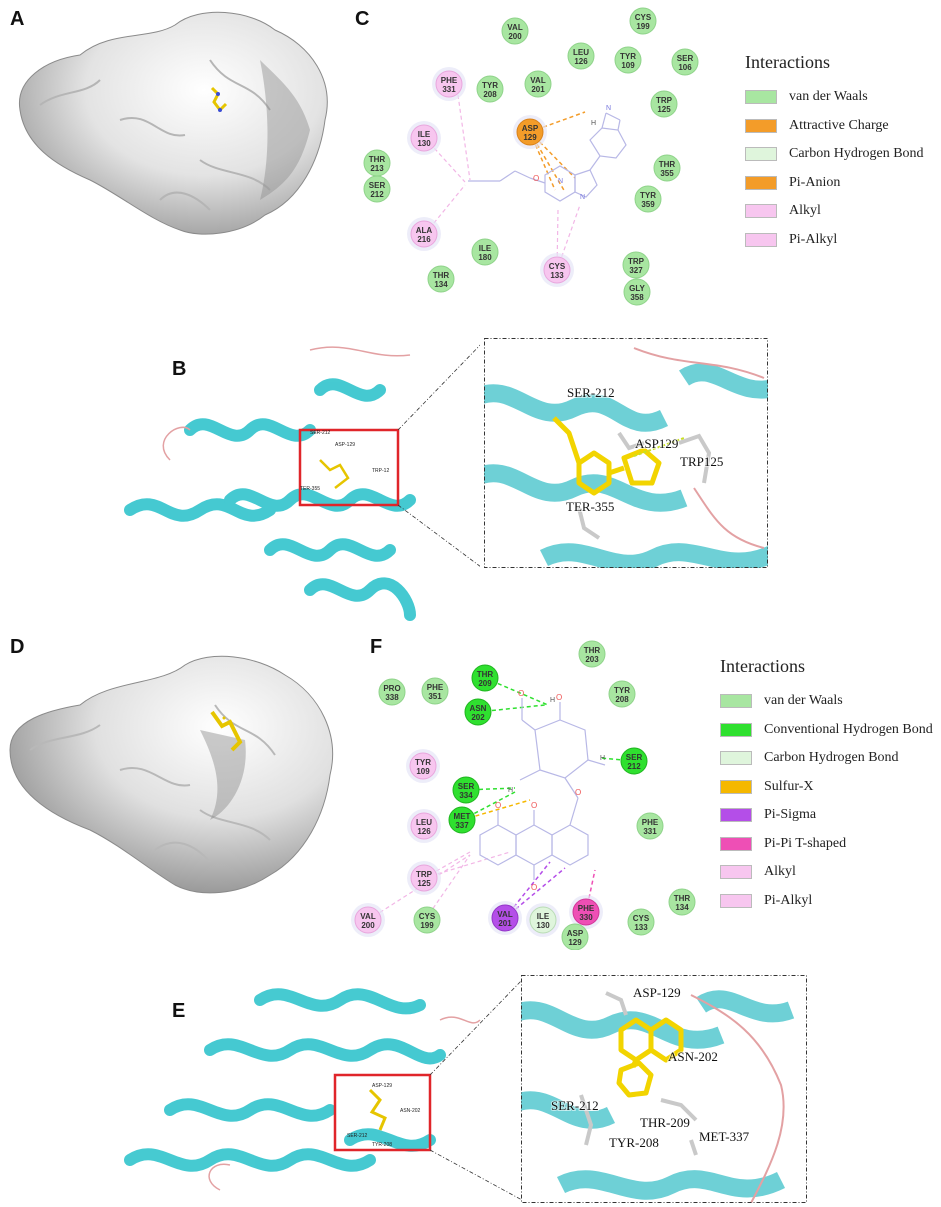 Image resolution: width=941 pixels, height=1207 pixels. Describe the element at coordinates (357, 1136) in the screenshot. I see `mini-label-ser212-e: SER-212` at that location.